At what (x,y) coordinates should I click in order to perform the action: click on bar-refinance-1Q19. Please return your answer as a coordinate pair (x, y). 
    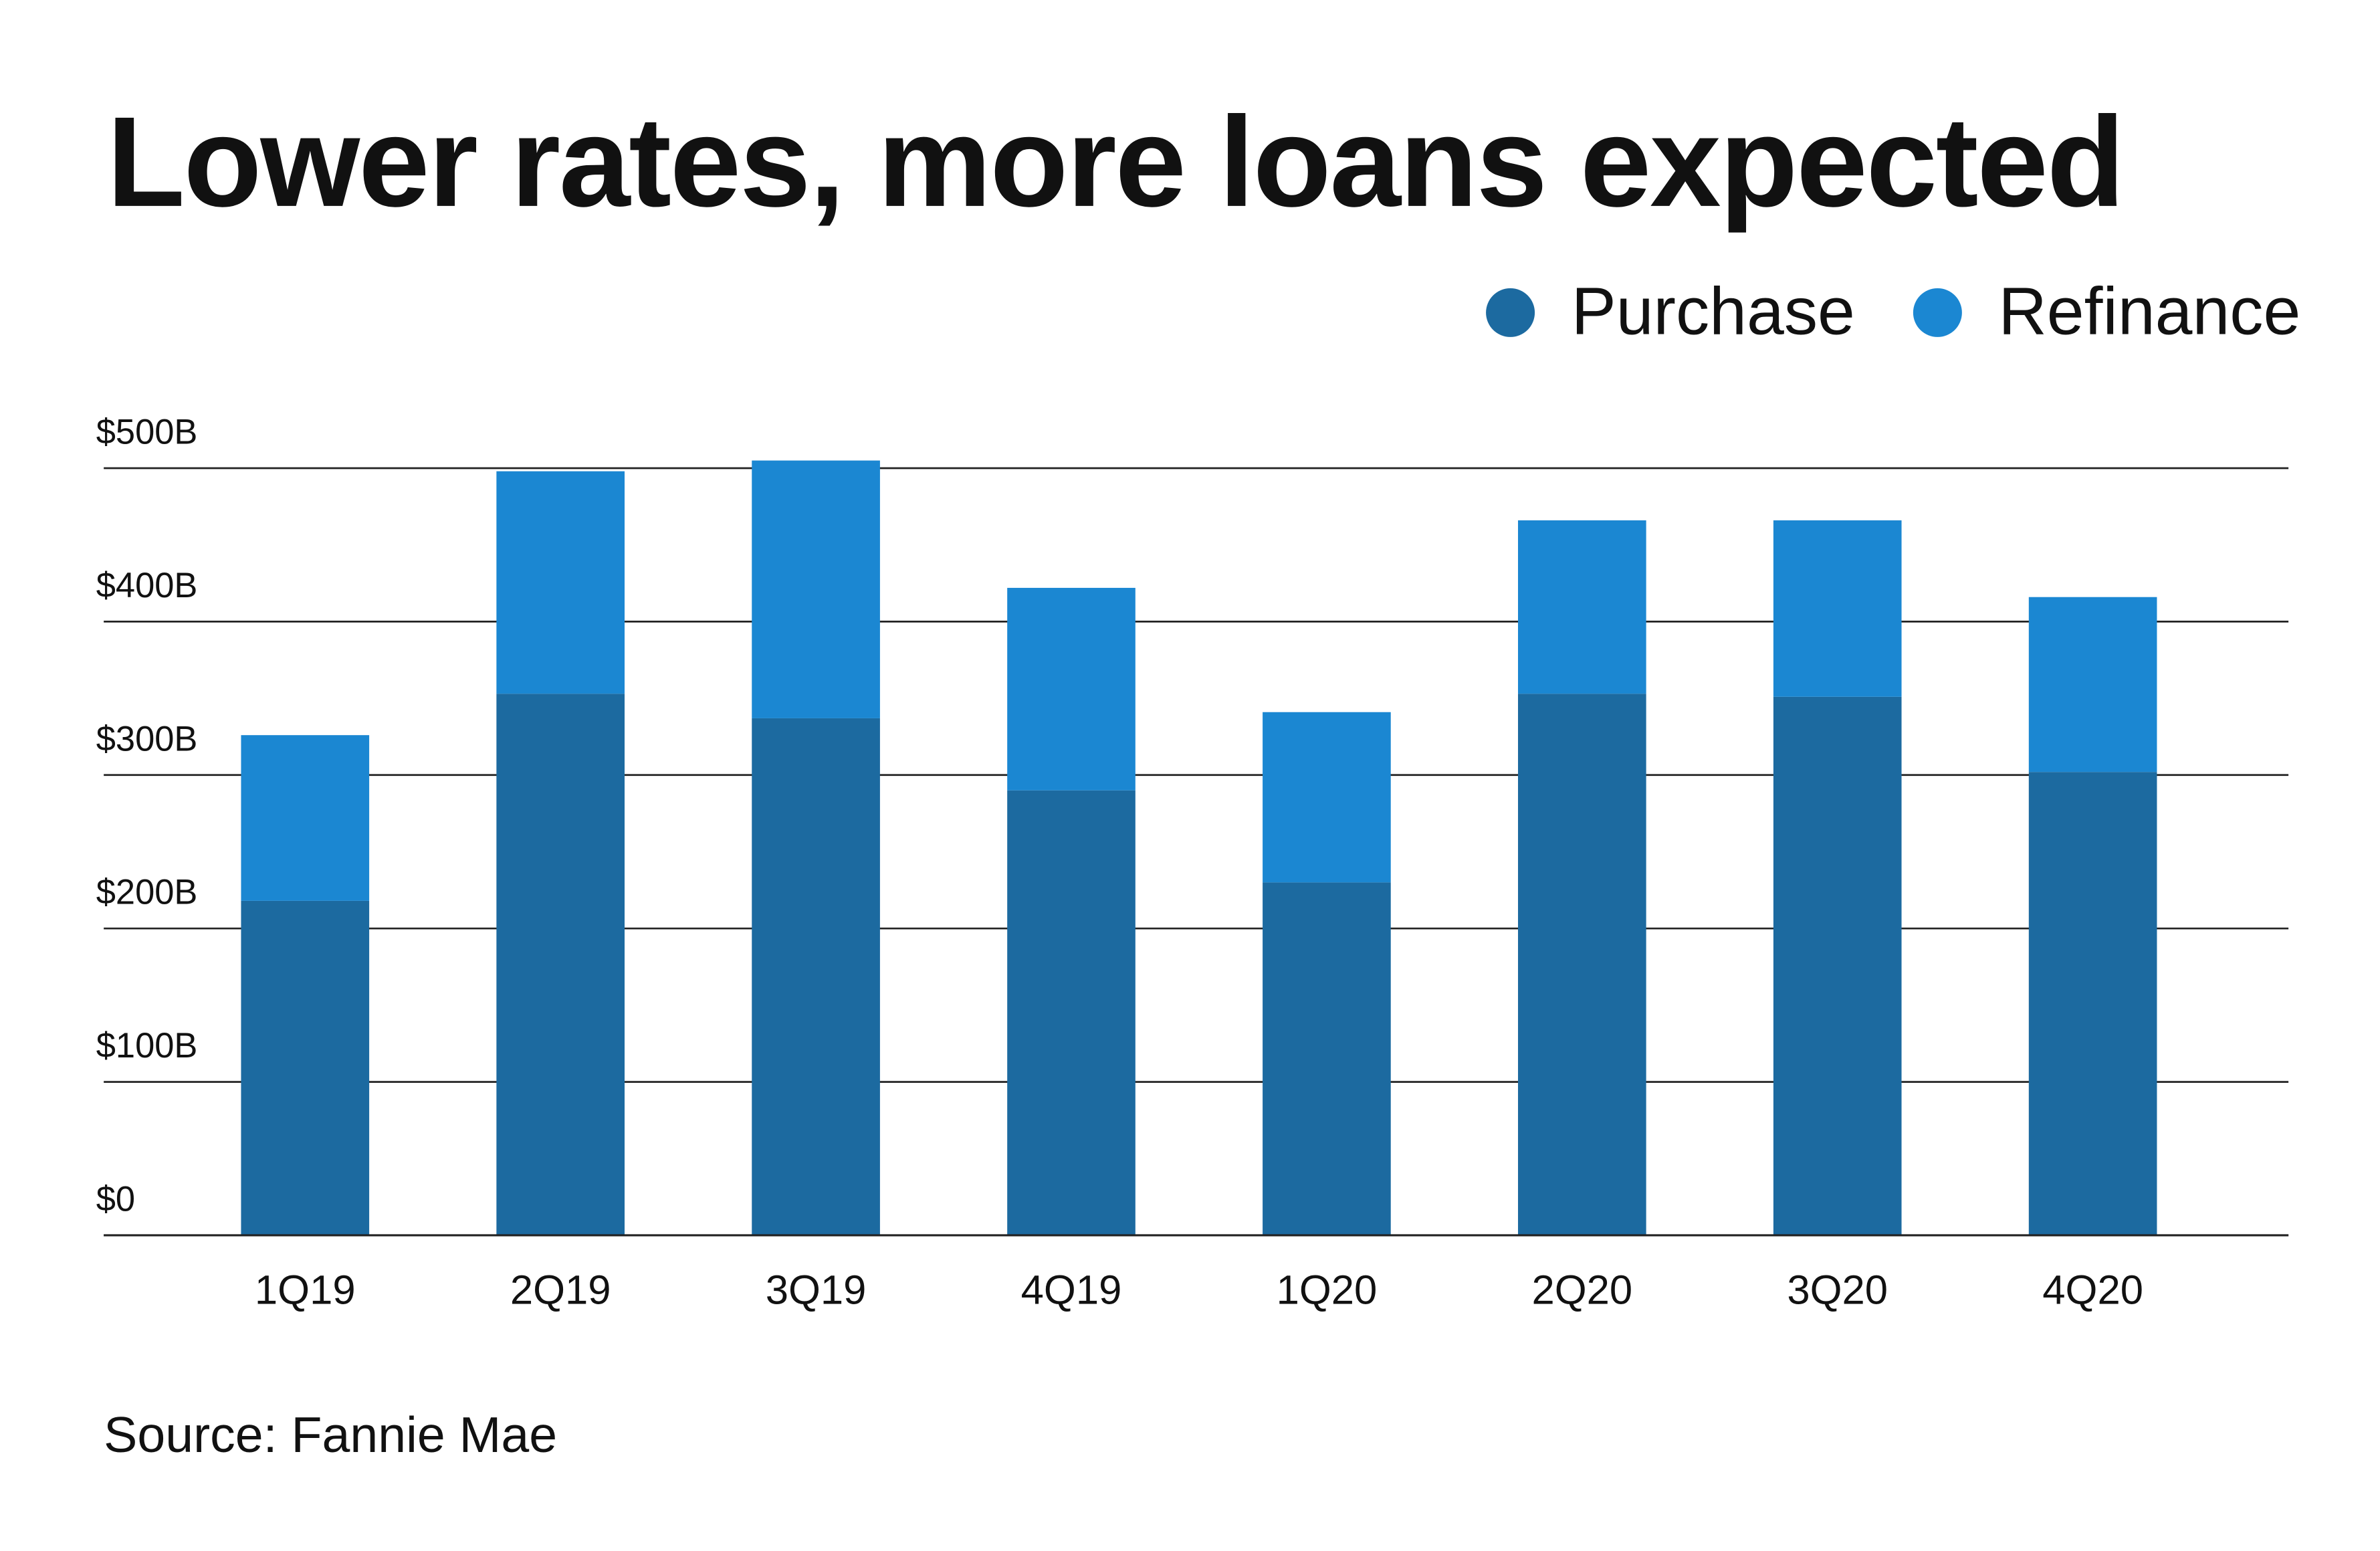
    Looking at the image, I should click on (305, 818).